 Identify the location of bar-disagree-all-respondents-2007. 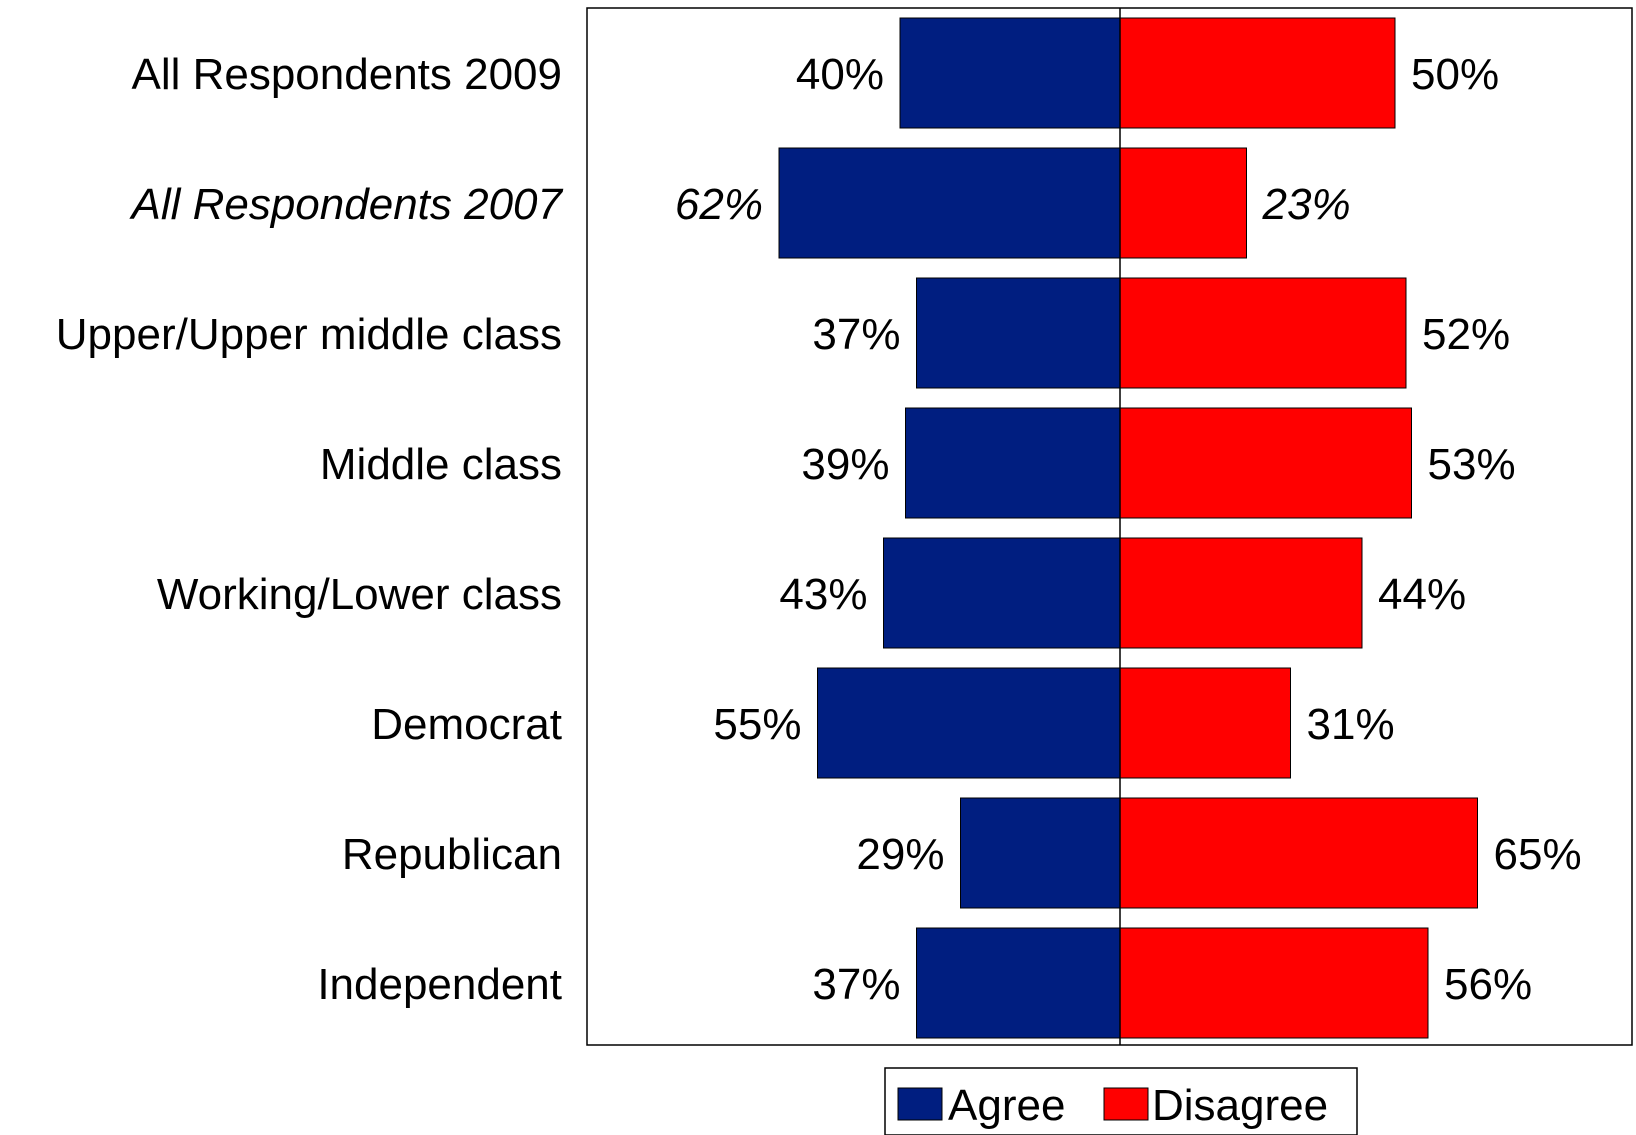
(1183, 203).